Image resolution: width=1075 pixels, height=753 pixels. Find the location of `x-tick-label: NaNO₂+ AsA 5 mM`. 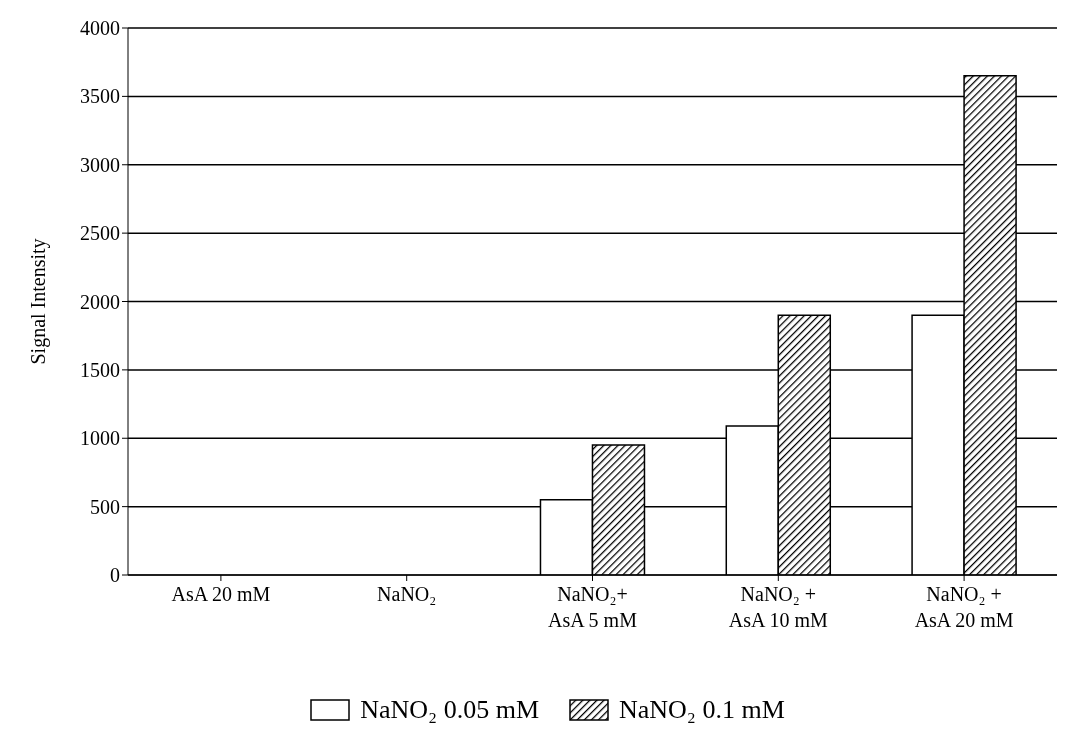

x-tick-label: NaNO₂+ AsA 5 mM is located at coordinates (593, 607).